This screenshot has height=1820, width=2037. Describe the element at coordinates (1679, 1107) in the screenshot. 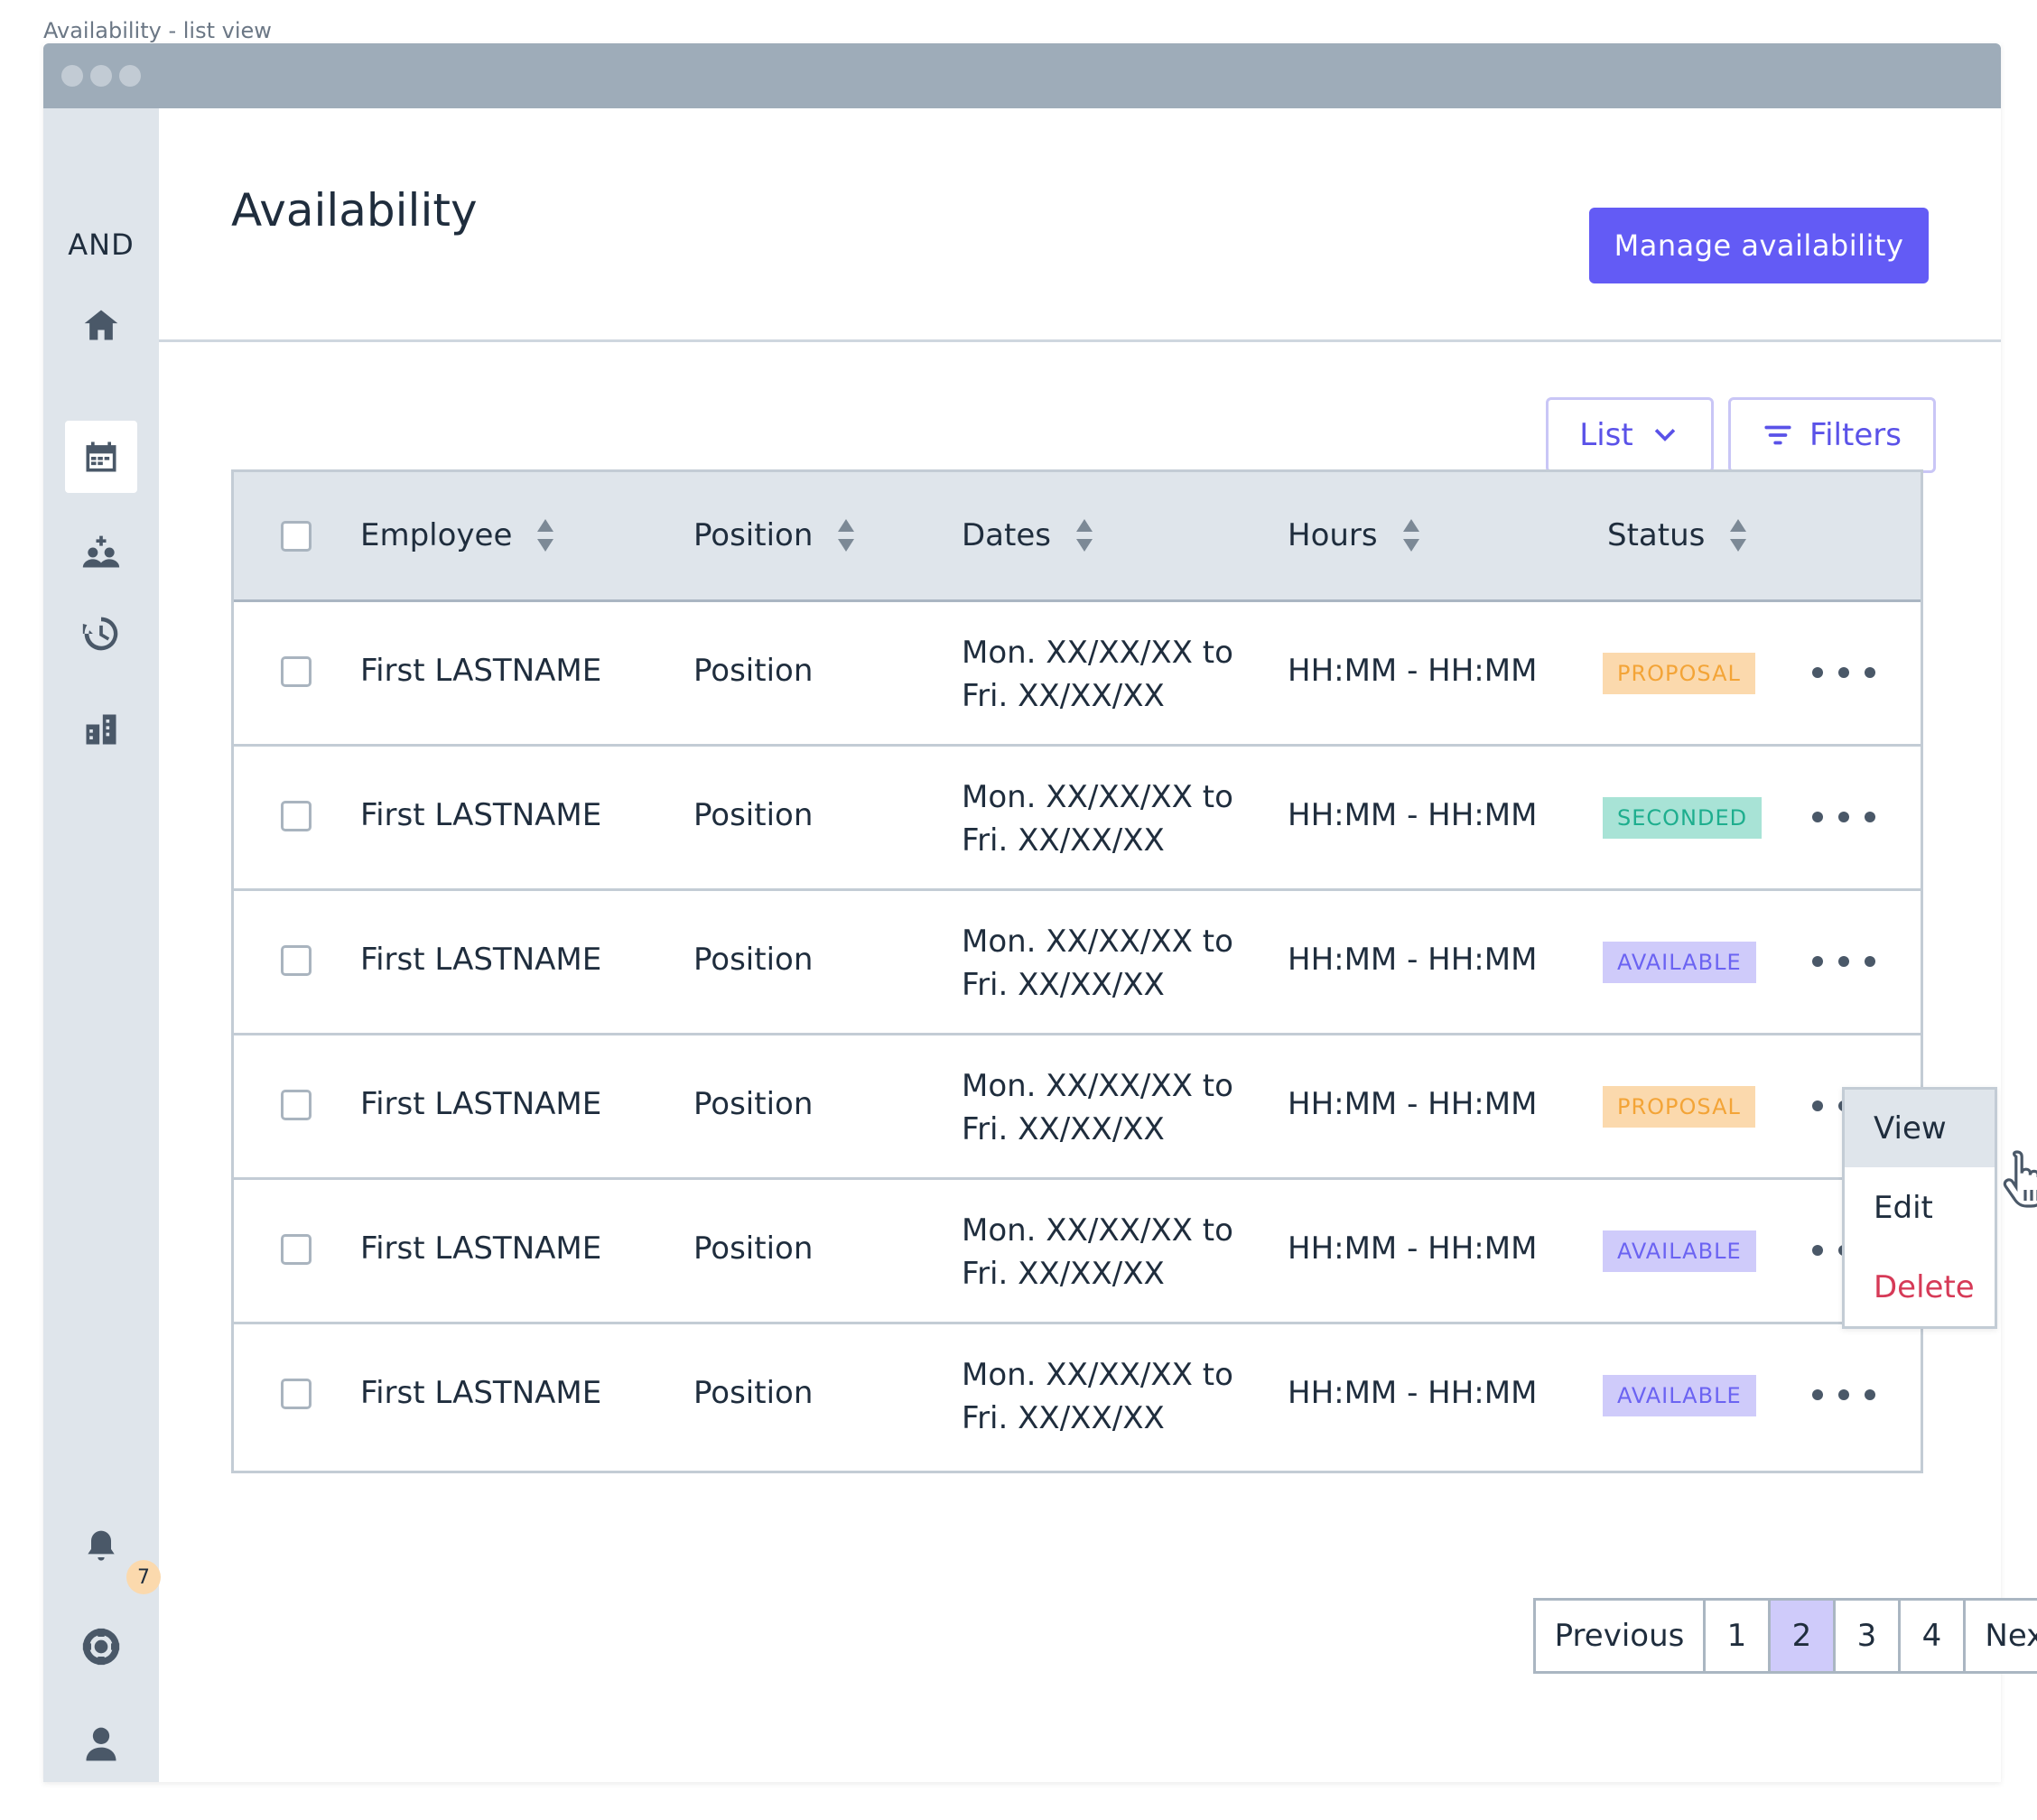

I see `status-badge: PROPOSAL` at that location.